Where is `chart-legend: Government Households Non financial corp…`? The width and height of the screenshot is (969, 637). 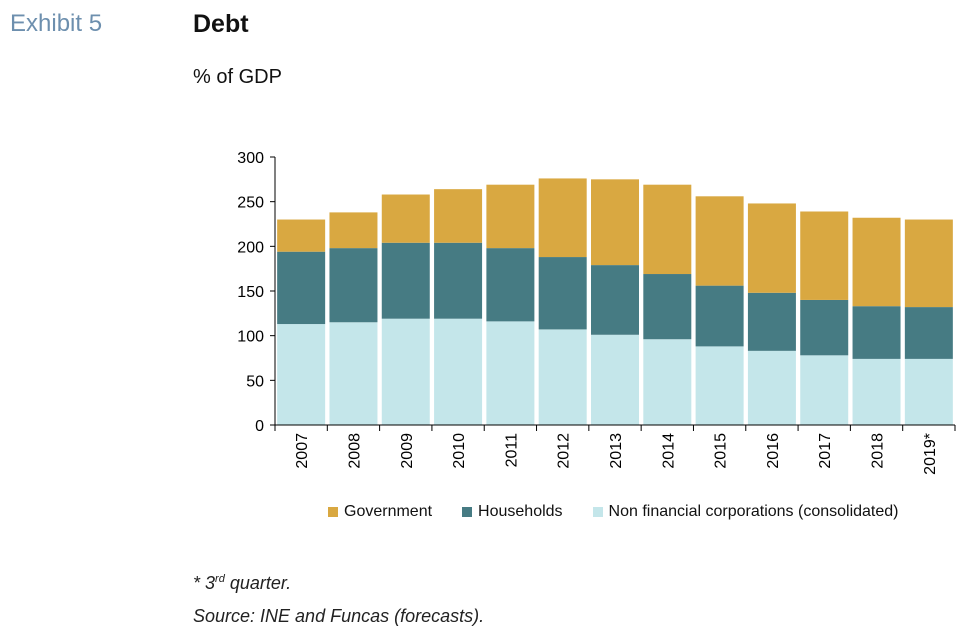
chart-legend: Government Households Non financial corp… is located at coordinates (613, 512).